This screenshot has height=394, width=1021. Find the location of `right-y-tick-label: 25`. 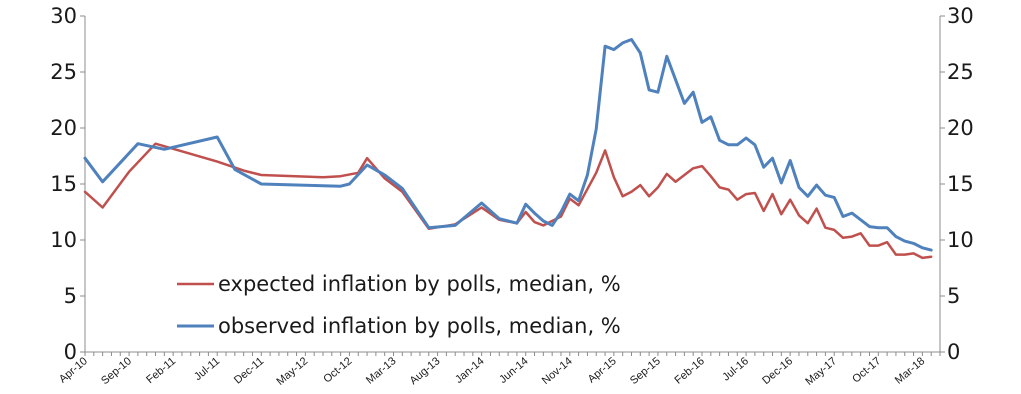

right-y-tick-label: 25 is located at coordinates (960, 72).